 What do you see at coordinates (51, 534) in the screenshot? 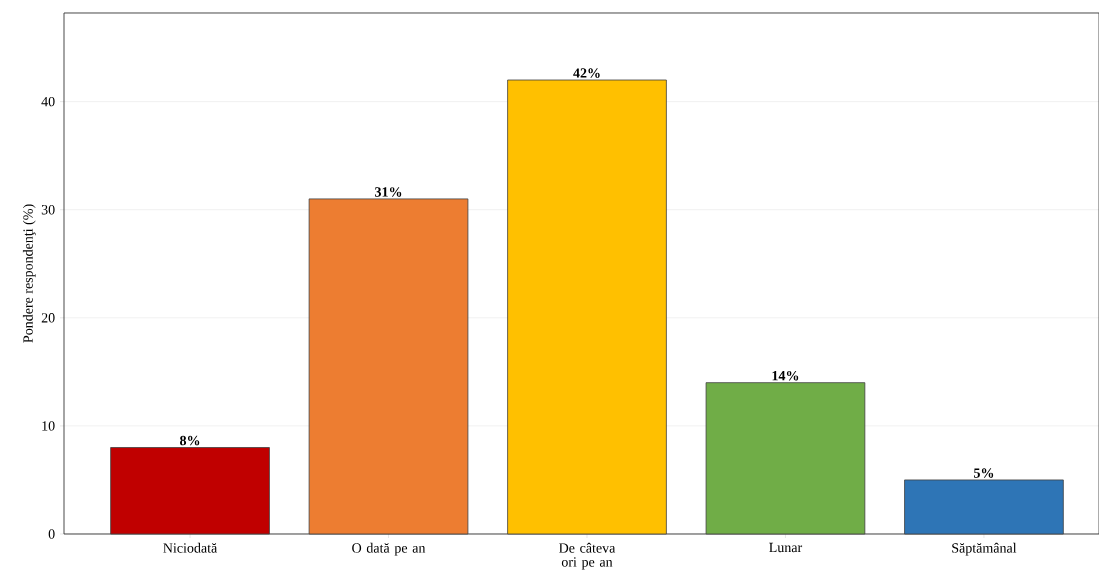
I see `y-tick-label: 0` at bounding box center [51, 534].